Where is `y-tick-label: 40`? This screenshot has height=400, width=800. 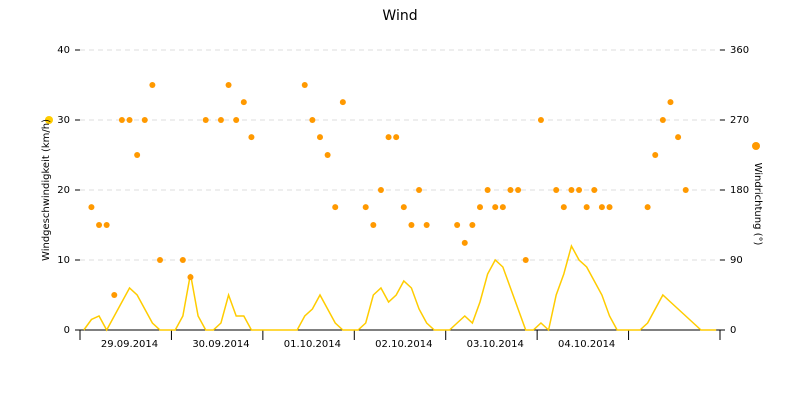
y-tick-label: 40 is located at coordinates (63, 50).